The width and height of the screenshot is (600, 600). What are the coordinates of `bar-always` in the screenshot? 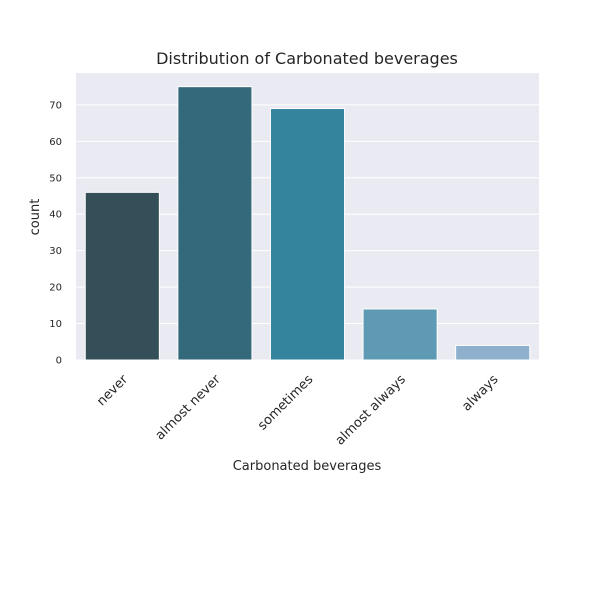 It's located at (493, 352).